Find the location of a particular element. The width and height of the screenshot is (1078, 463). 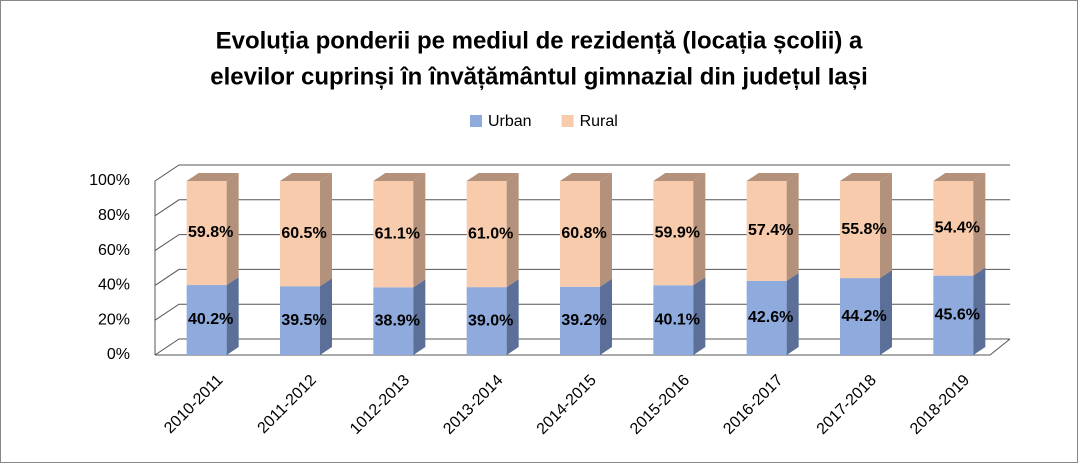

floor is located at coordinates (583, 347).